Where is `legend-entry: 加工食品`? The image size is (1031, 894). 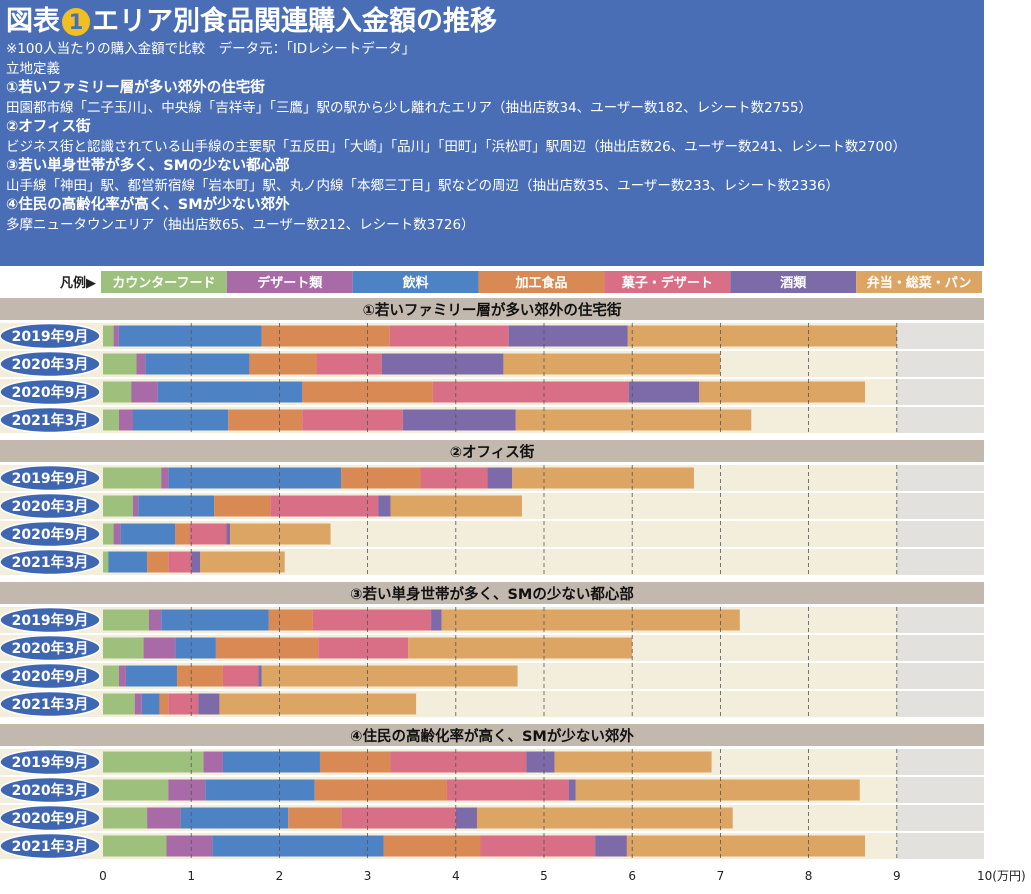
legend-entry: 加工食品 is located at coordinates (540, 283).